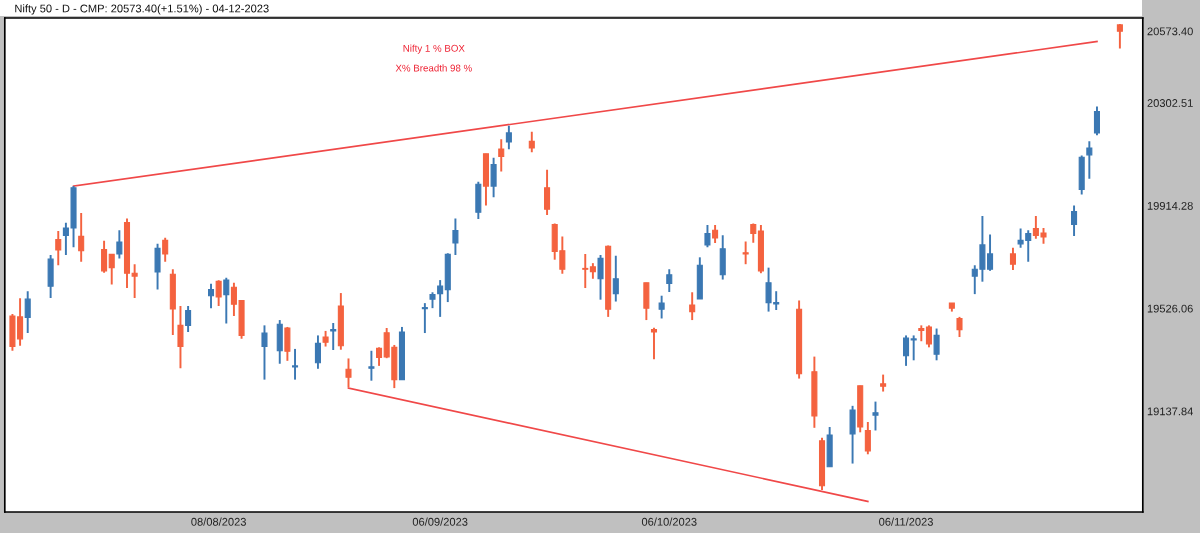 The height and width of the screenshot is (533, 1200). What do you see at coordinates (1170, 31) in the screenshot?
I see `y-tick-label: 20573.40` at bounding box center [1170, 31].